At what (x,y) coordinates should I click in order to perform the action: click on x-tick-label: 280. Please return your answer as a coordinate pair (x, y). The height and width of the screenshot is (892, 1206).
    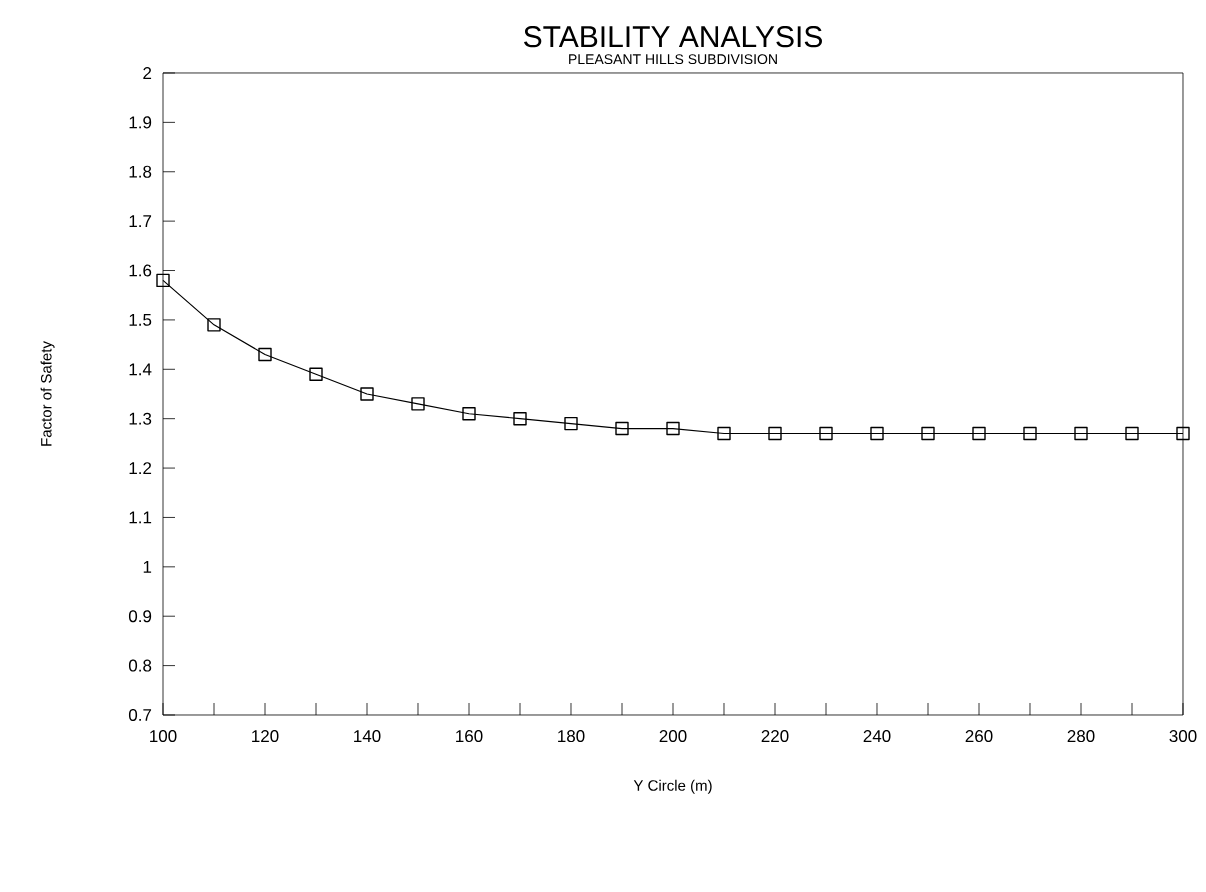
    Looking at the image, I should click on (1081, 736).